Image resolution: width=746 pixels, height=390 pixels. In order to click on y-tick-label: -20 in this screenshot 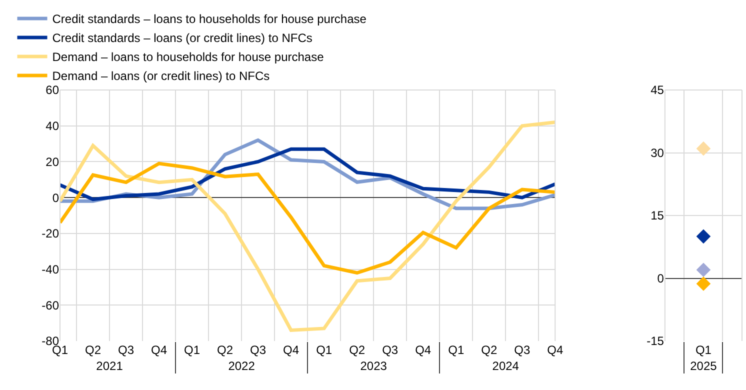, I will do `click(51, 233)`.